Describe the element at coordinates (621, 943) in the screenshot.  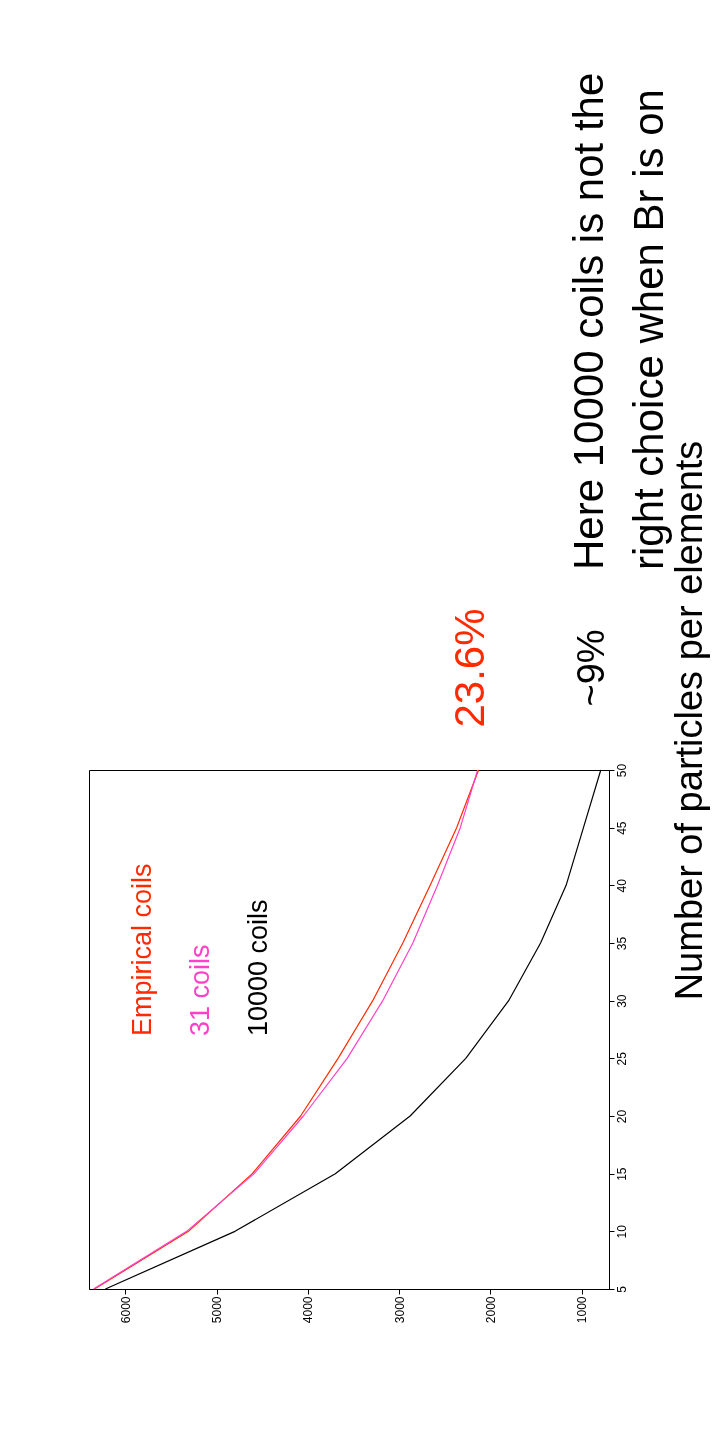
I see `y-tick-label: 35` at that location.